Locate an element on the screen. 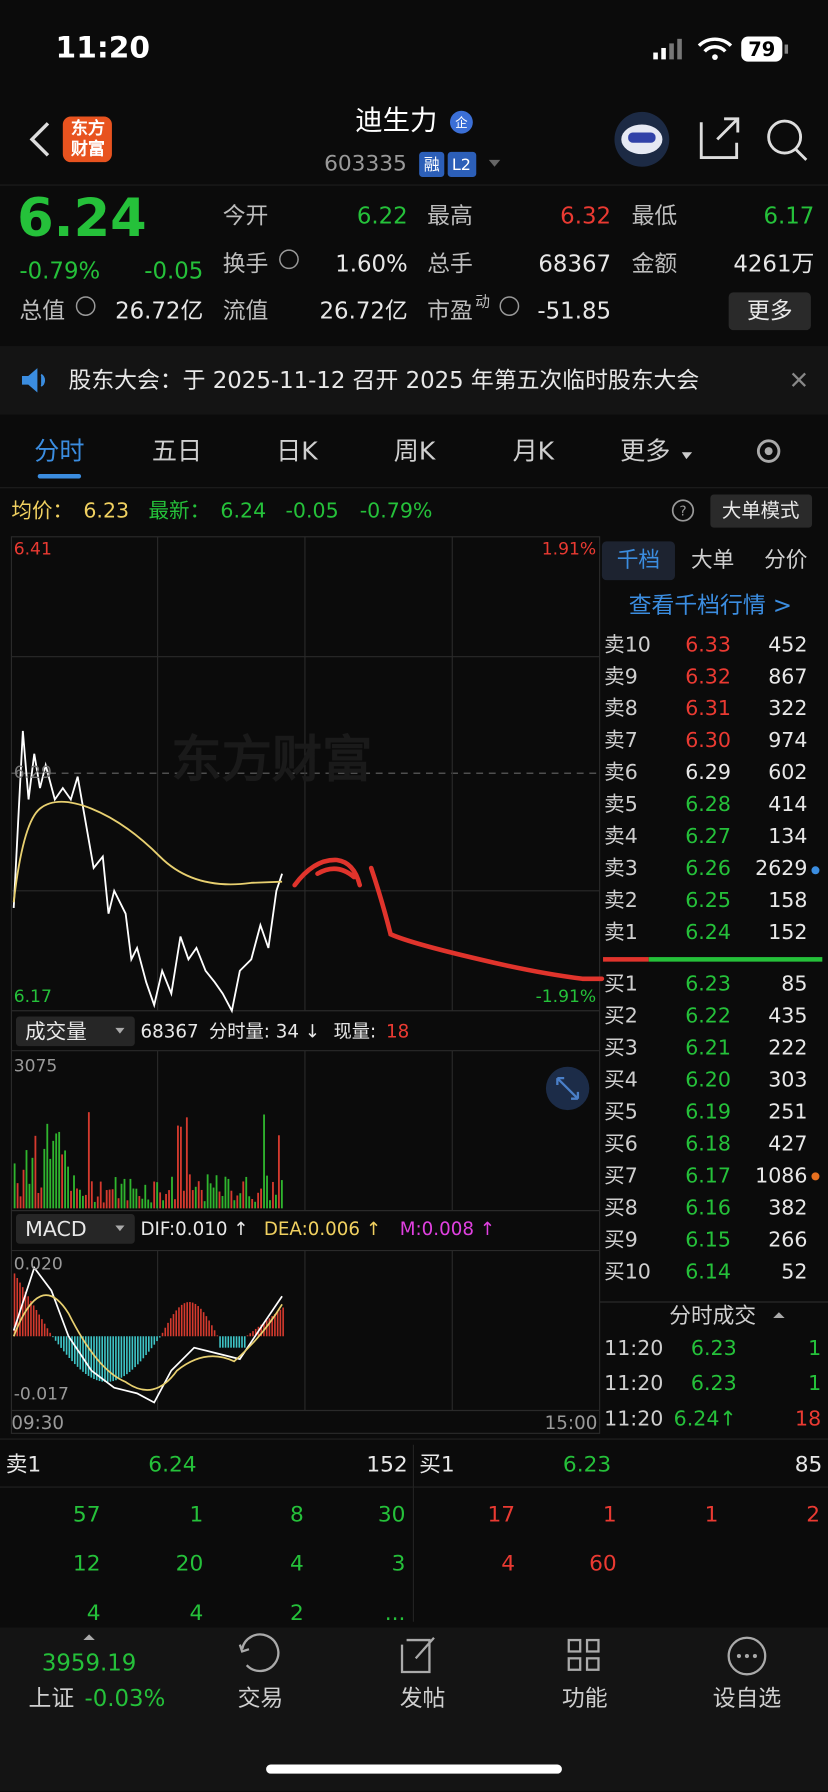 This screenshot has height=1792, width=828. back-icon is located at coordinates (39, 139).